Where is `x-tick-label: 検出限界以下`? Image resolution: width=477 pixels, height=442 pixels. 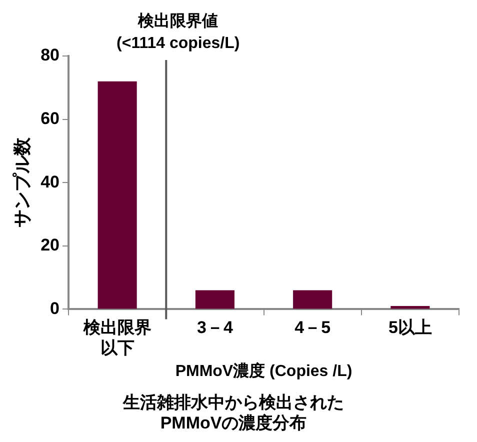
x-tick-label: 検出限界以下 is located at coordinates (117, 338).